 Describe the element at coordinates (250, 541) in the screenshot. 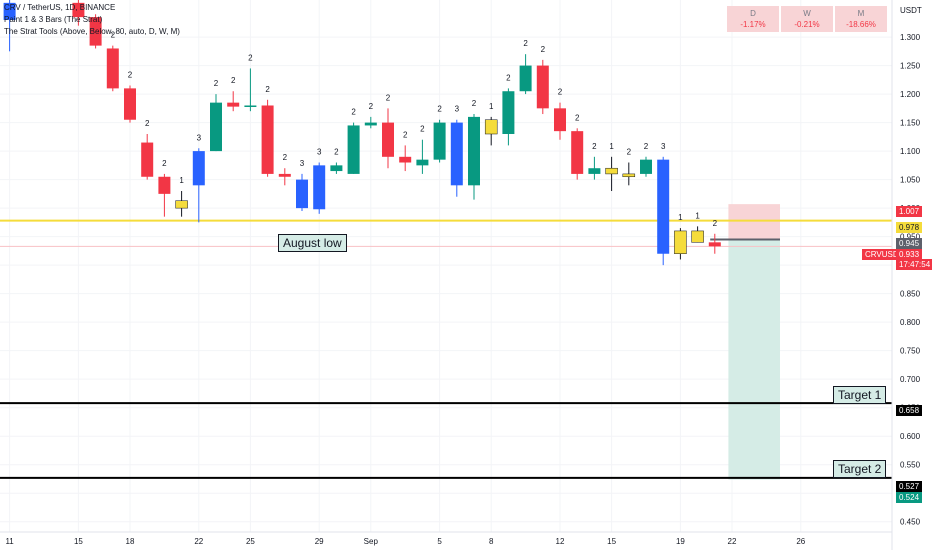

I see `time-tick-label: 25` at that location.